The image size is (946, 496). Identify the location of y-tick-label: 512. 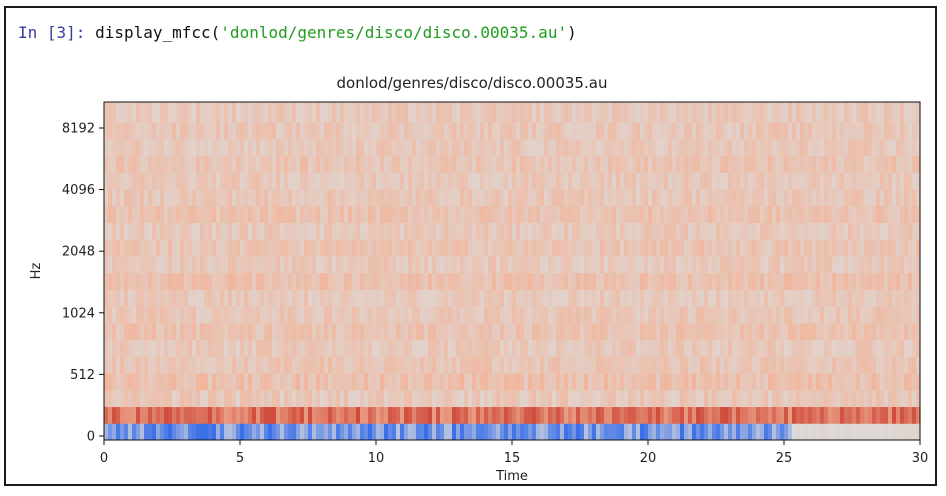
(82, 375).